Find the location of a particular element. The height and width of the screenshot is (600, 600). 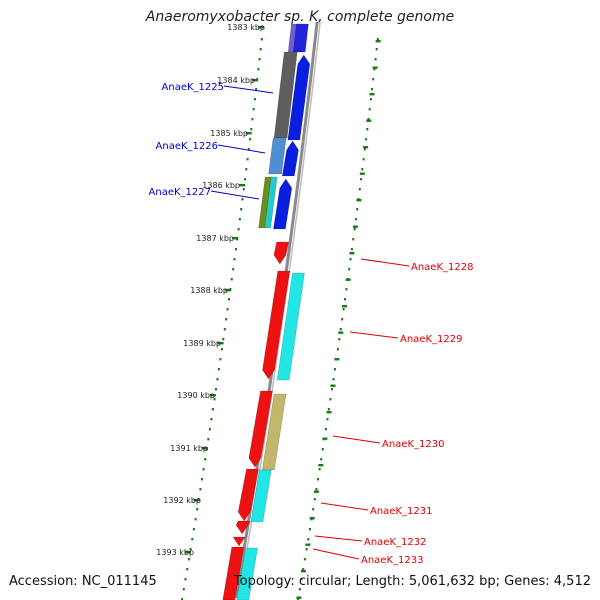

reverse-gene-label: AnaeK_1232 is located at coordinates (395, 542).